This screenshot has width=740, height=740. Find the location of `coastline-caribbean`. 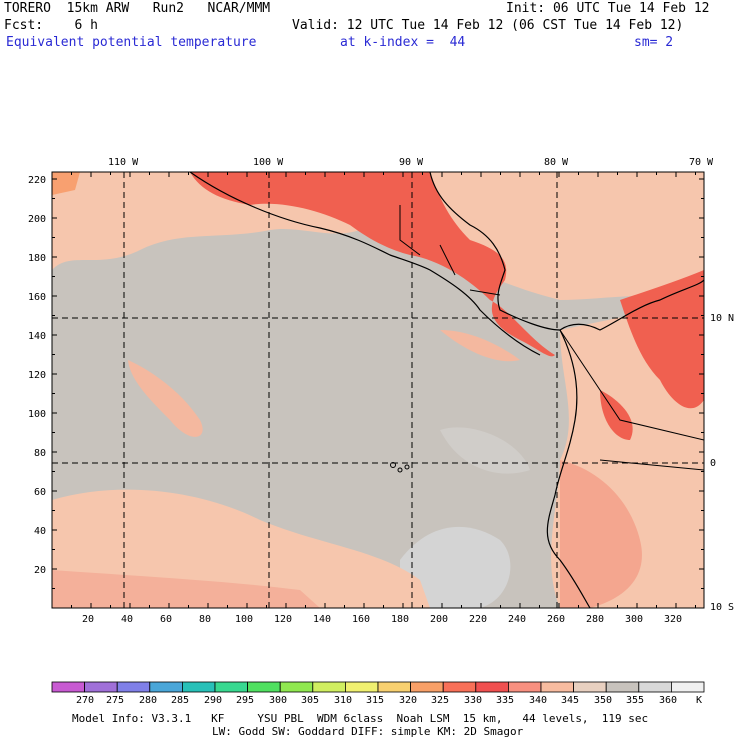

coastline-caribbean is located at coordinates (566, 251).